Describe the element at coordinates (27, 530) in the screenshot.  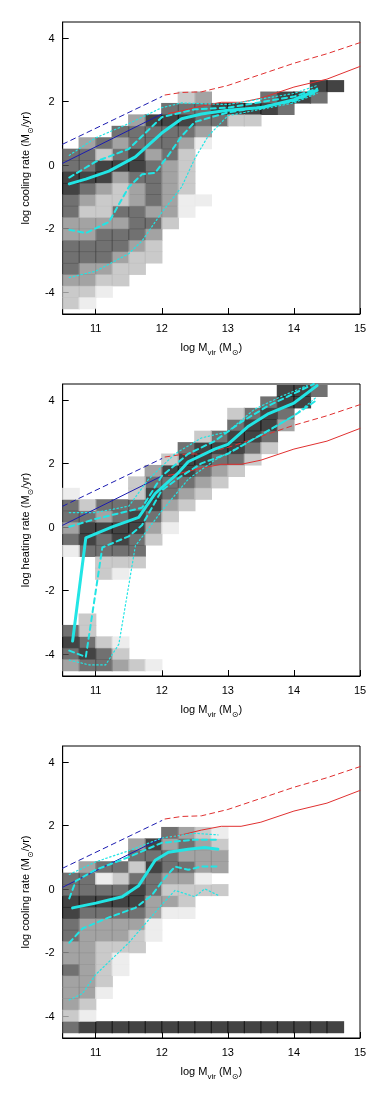
I see `y-axis-title: log heating rate (M⊙/yr)` at that location.